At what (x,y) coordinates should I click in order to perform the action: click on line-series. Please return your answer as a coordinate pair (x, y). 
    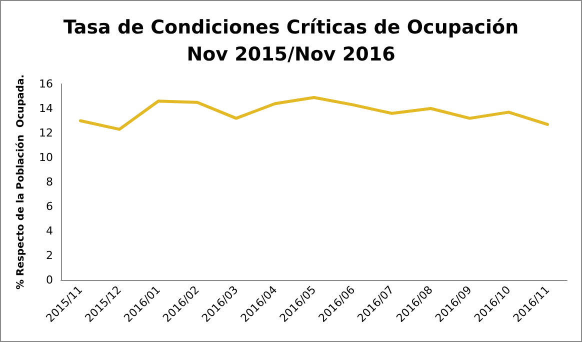
    Looking at the image, I should click on (314, 113).